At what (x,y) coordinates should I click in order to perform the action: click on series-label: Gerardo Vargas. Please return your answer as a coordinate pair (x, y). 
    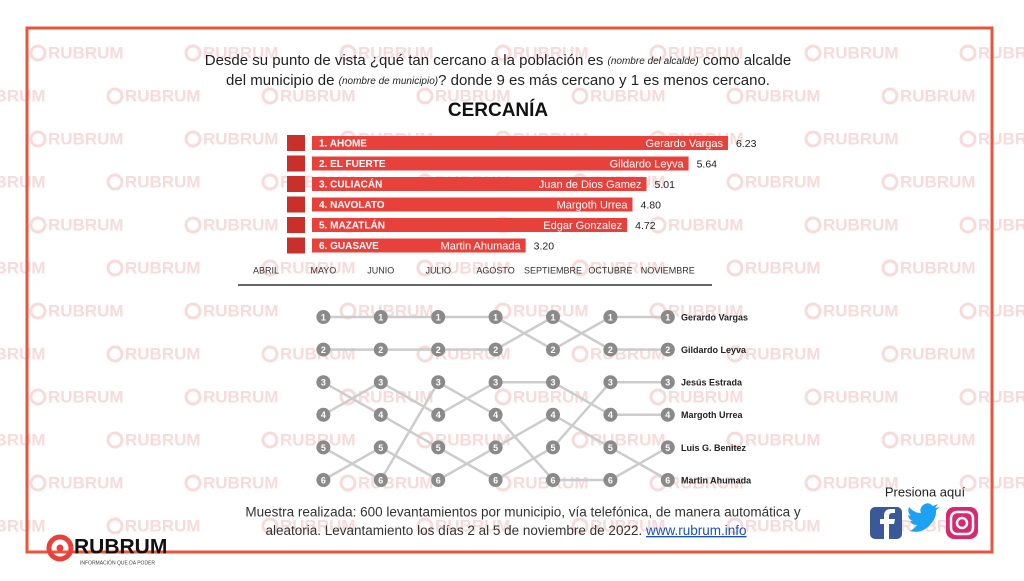
    Looking at the image, I should click on (714, 317).